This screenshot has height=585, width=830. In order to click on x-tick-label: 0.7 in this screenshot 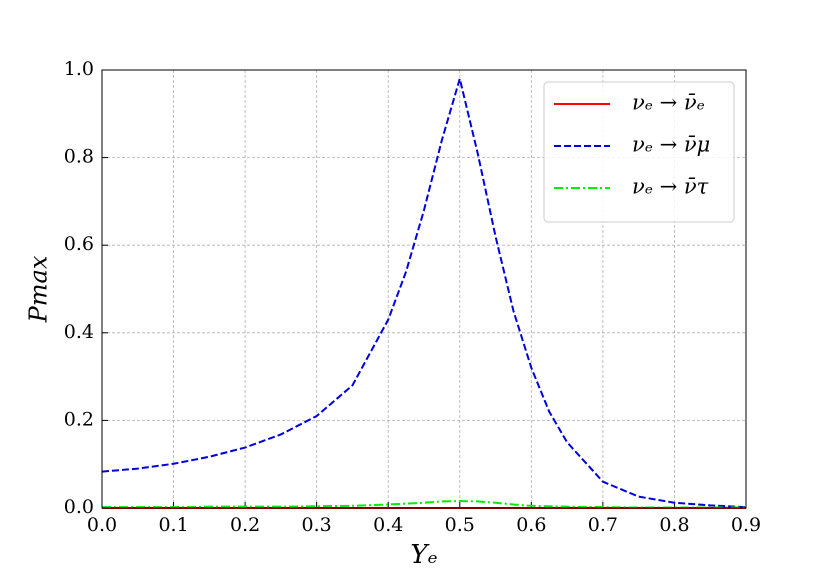, I will do `click(603, 525)`.